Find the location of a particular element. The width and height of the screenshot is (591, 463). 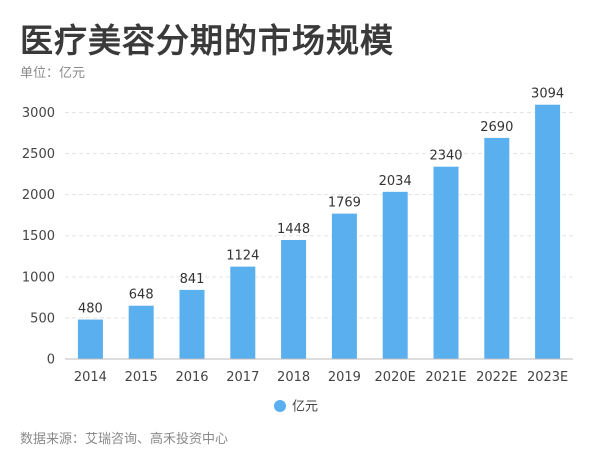

y-tick-label: 1500 is located at coordinates (38, 236).